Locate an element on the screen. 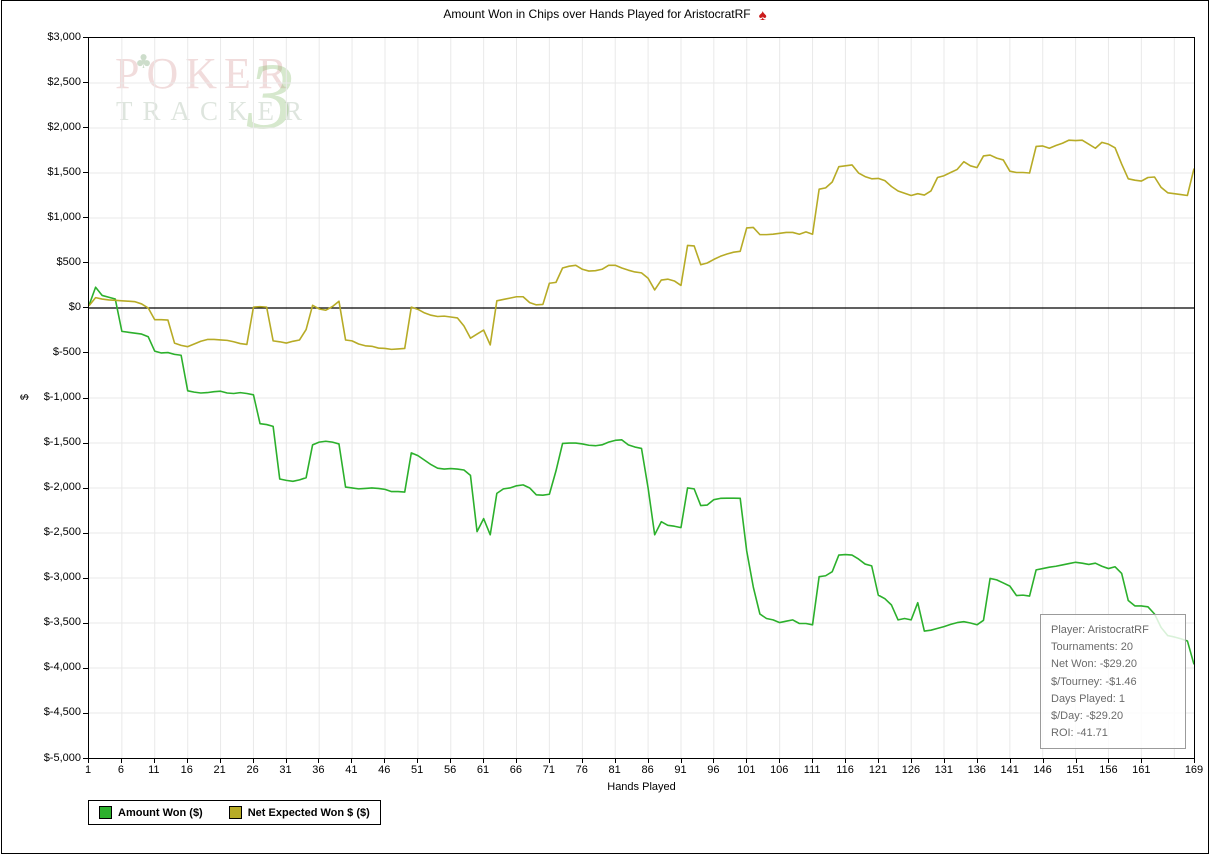 Image resolution: width=1210 pixels, height=854 pixels. x-tick-label: 121 is located at coordinates (878, 770).